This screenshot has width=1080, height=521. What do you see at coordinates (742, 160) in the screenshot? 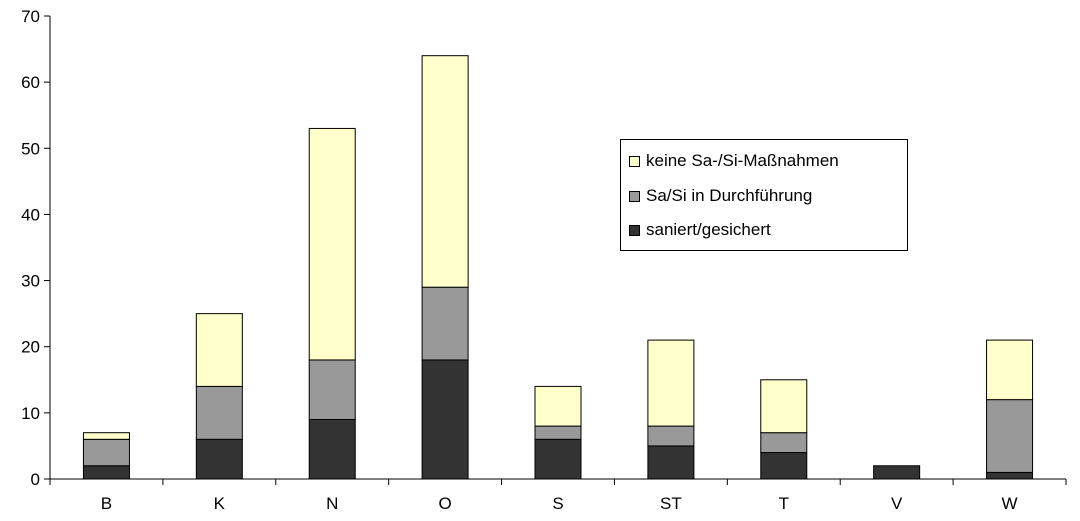
I see `legend-label-keine-massnahmen: keine Sa-/Si-Maßnahmen` at bounding box center [742, 160].